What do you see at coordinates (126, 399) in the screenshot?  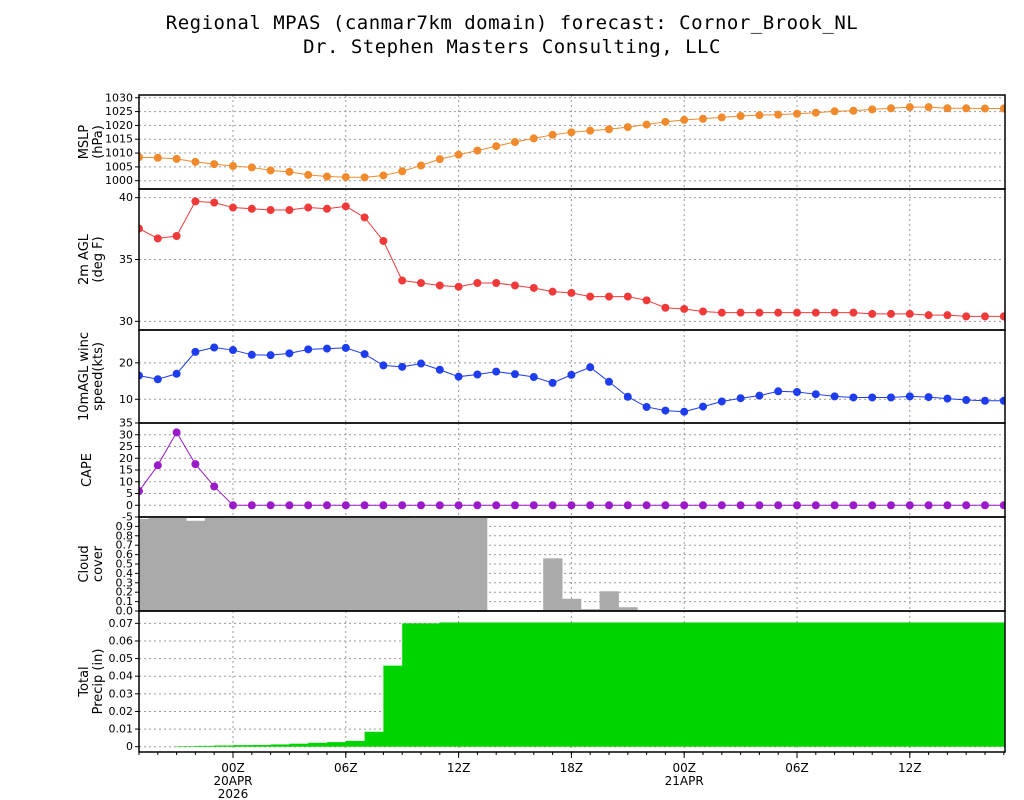 I see `wind-ytick-label: 10` at bounding box center [126, 399].